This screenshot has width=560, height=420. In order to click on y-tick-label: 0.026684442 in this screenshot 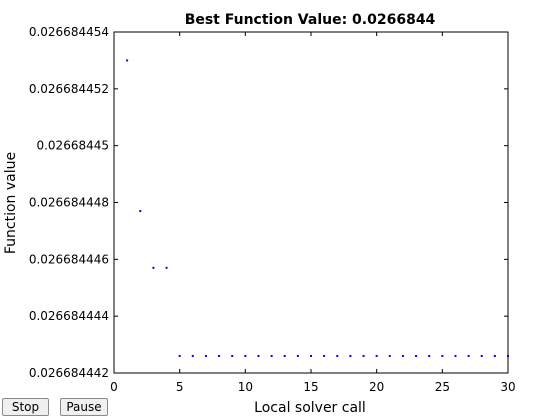, I will do `click(69, 373)`.